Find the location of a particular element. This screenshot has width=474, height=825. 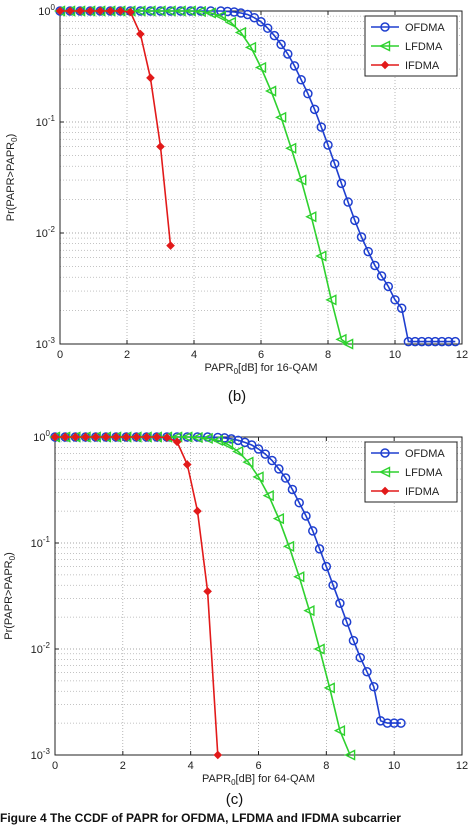

x-axis-label: PAPR0[dB] for 64-QAM is located at coordinates (258, 780).